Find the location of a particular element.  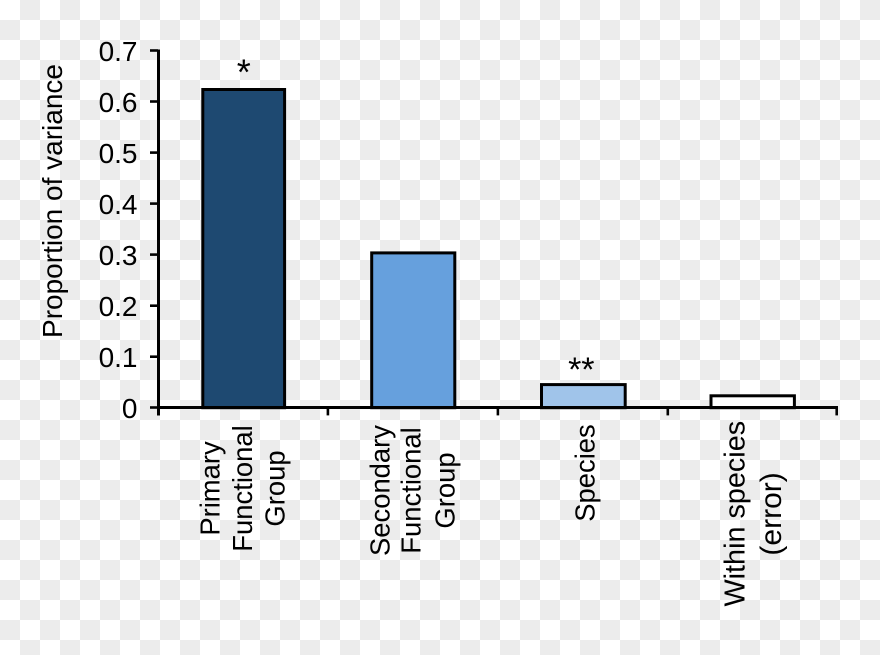

svg-text: 0.4 is located at coordinates (118, 204).